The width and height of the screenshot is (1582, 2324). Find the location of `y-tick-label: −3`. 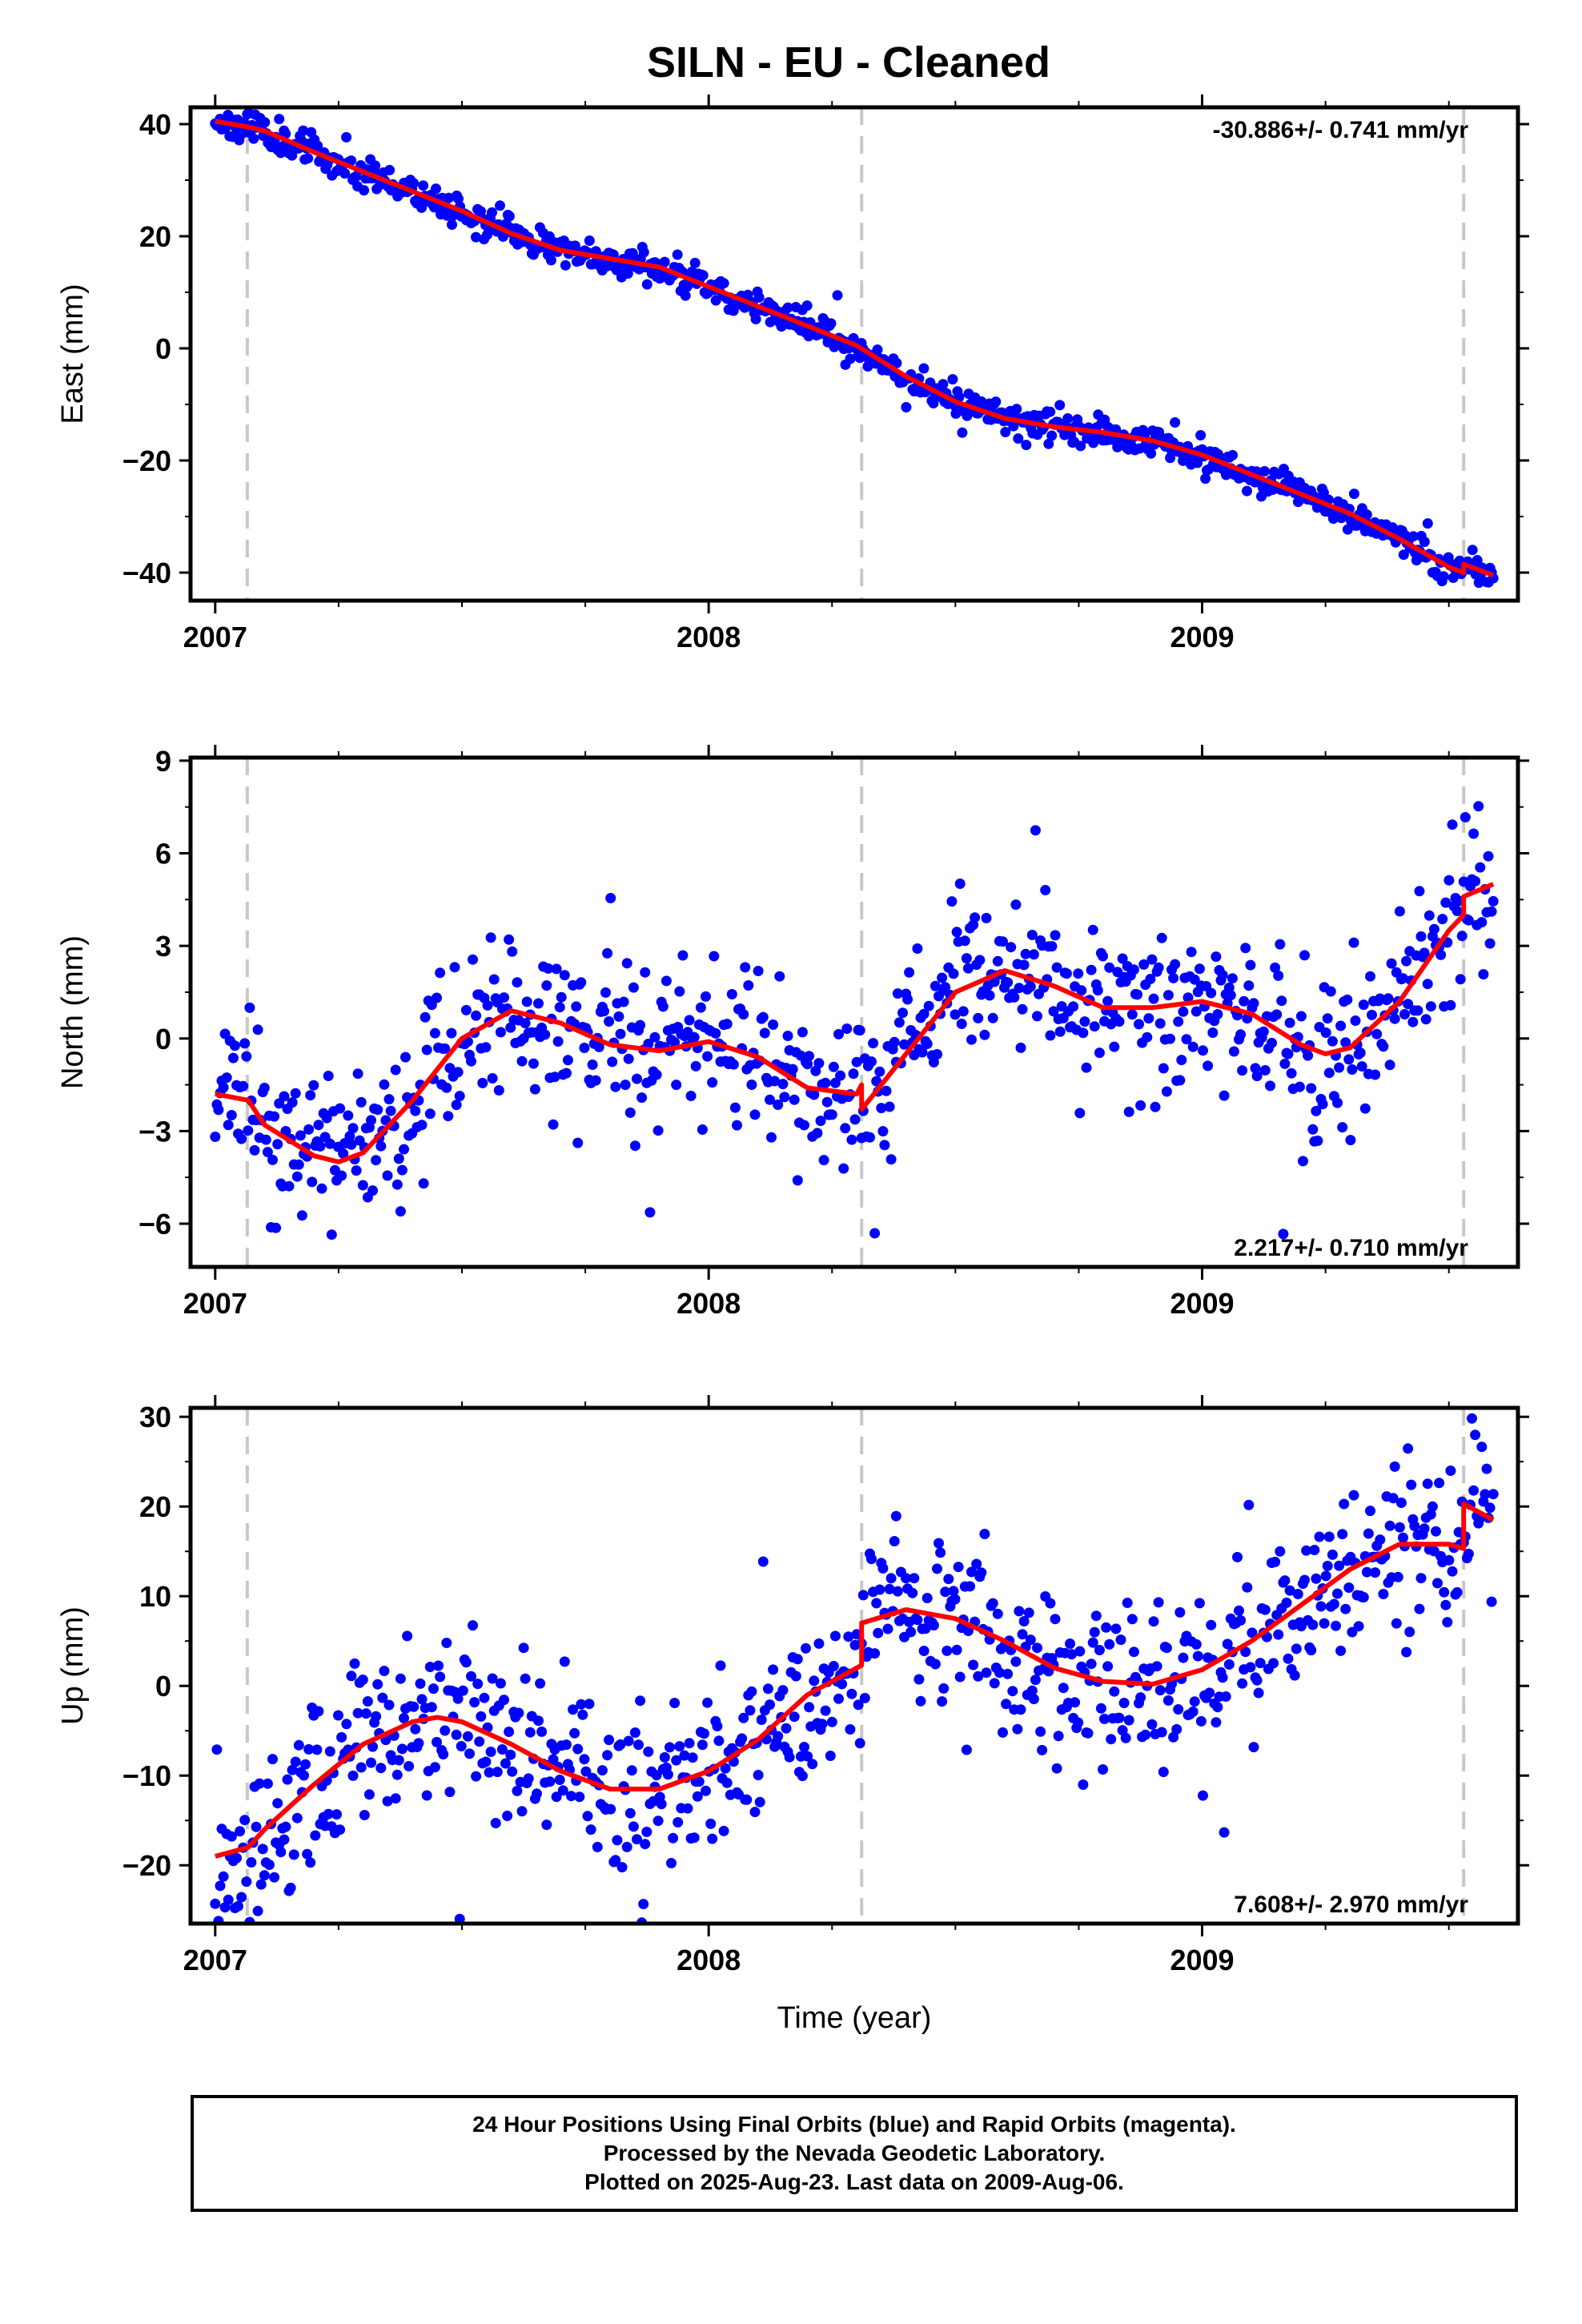

y-tick-label: −3 is located at coordinates (155, 1131).